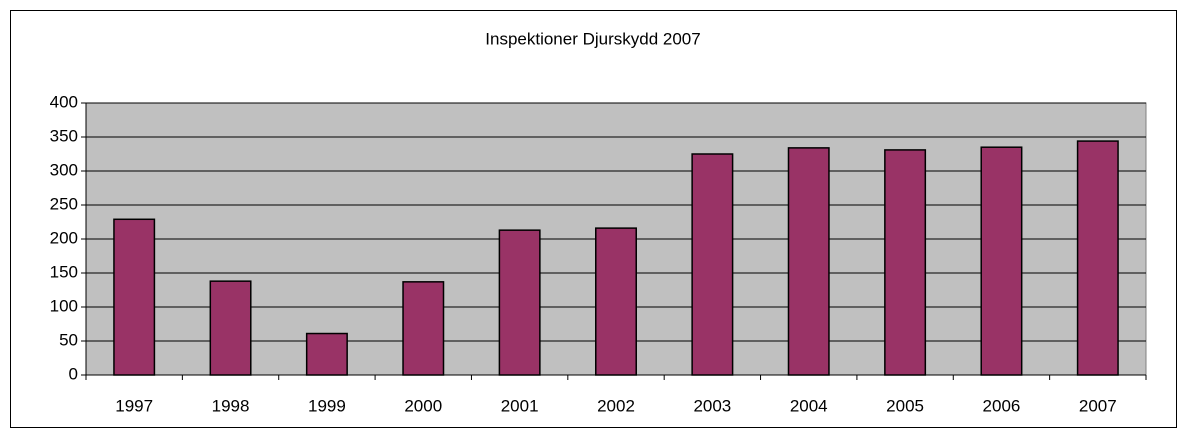  What do you see at coordinates (231, 405) in the screenshot?
I see `x-tick-label: 1998` at bounding box center [231, 405].